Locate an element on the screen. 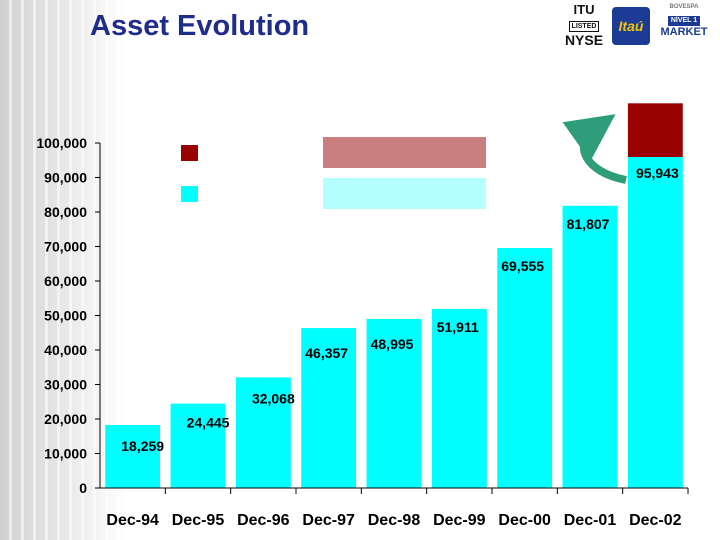 The width and height of the screenshot is (720, 540). x-tick-label: Dec-01 is located at coordinates (590, 520).